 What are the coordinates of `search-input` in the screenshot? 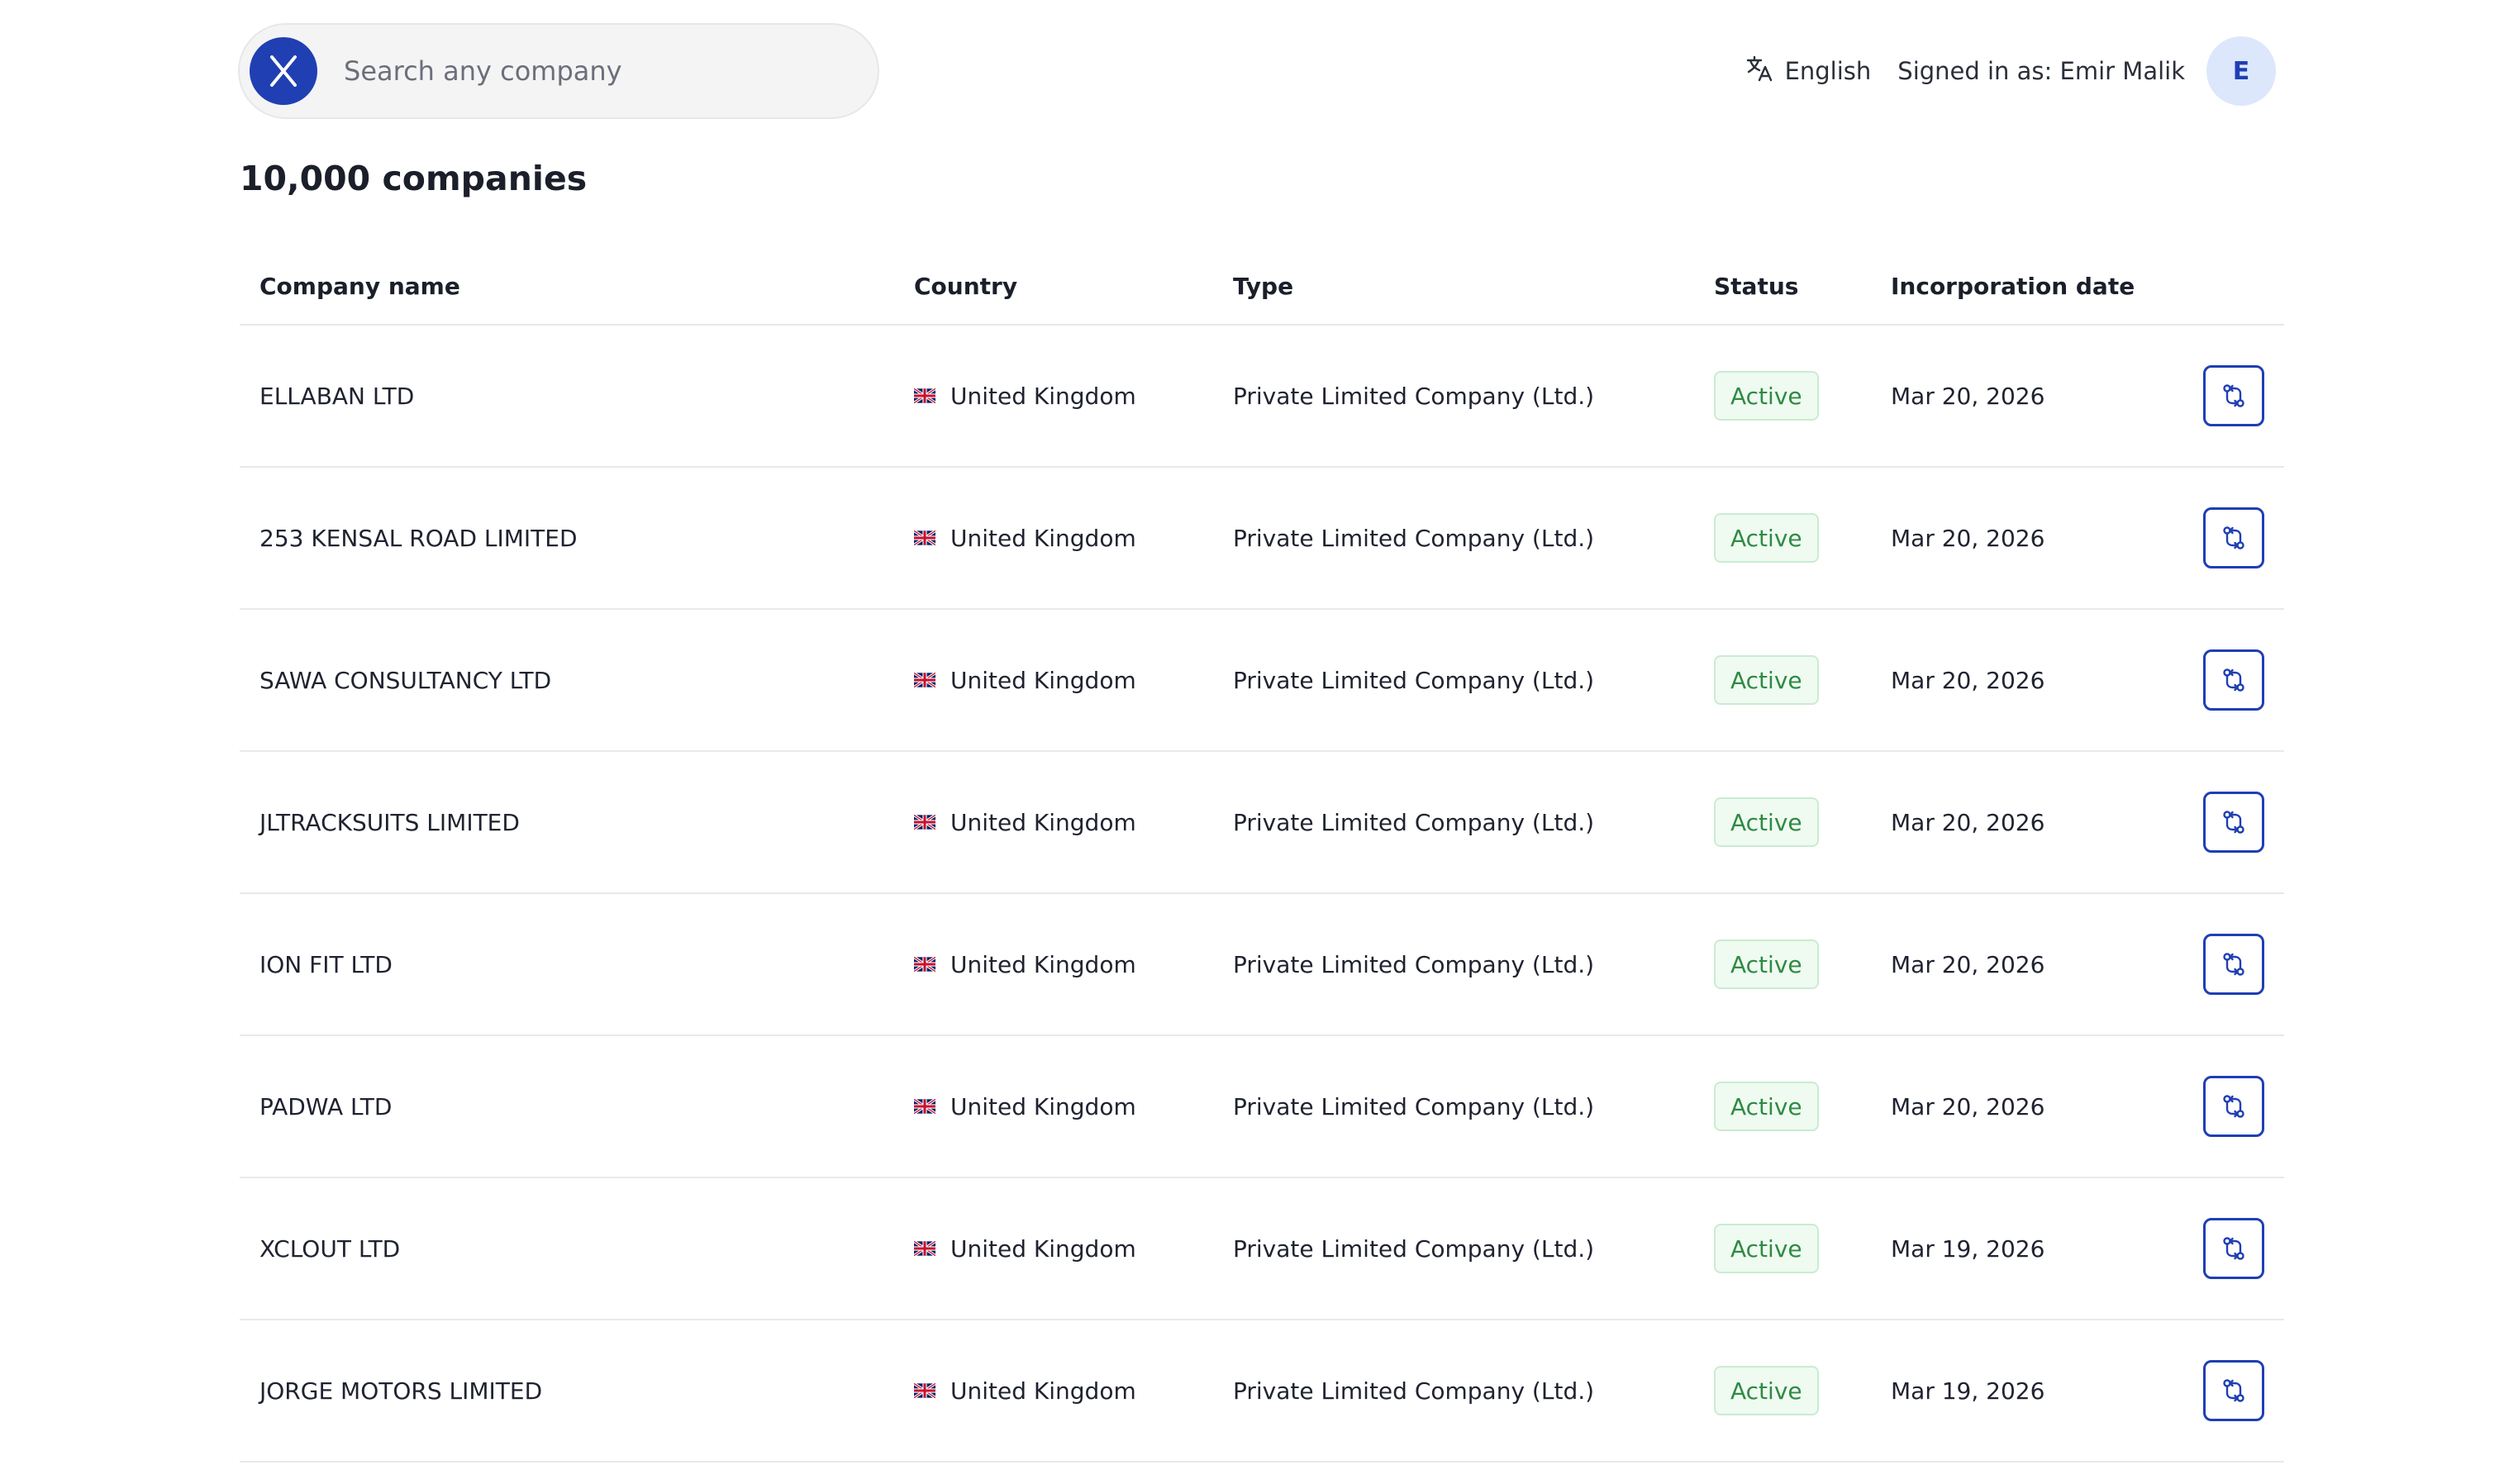 It's located at (592, 71).